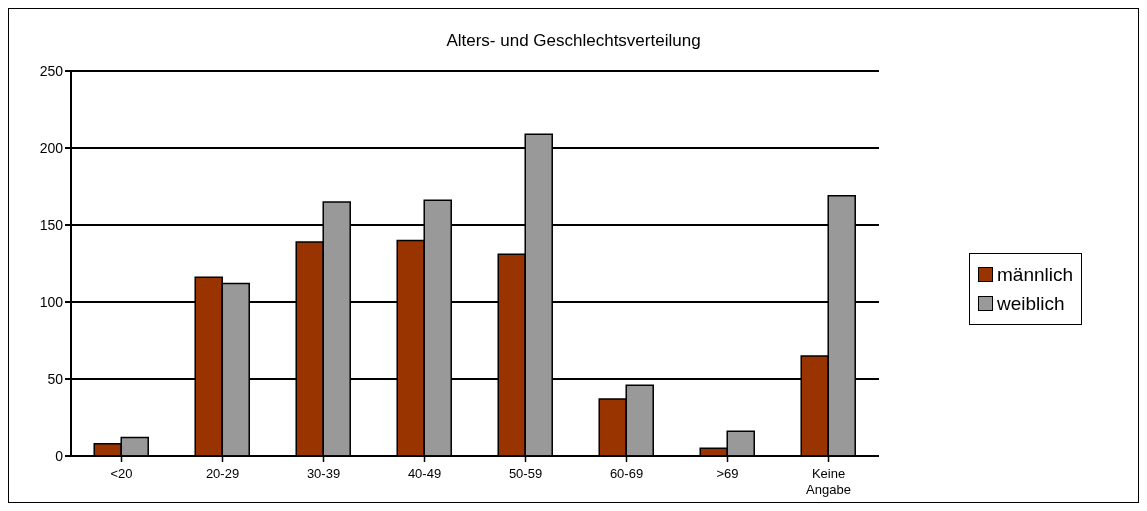 The width and height of the screenshot is (1147, 511). Describe the element at coordinates (1035, 274) in the screenshot. I see `legend-label: männlich` at that location.